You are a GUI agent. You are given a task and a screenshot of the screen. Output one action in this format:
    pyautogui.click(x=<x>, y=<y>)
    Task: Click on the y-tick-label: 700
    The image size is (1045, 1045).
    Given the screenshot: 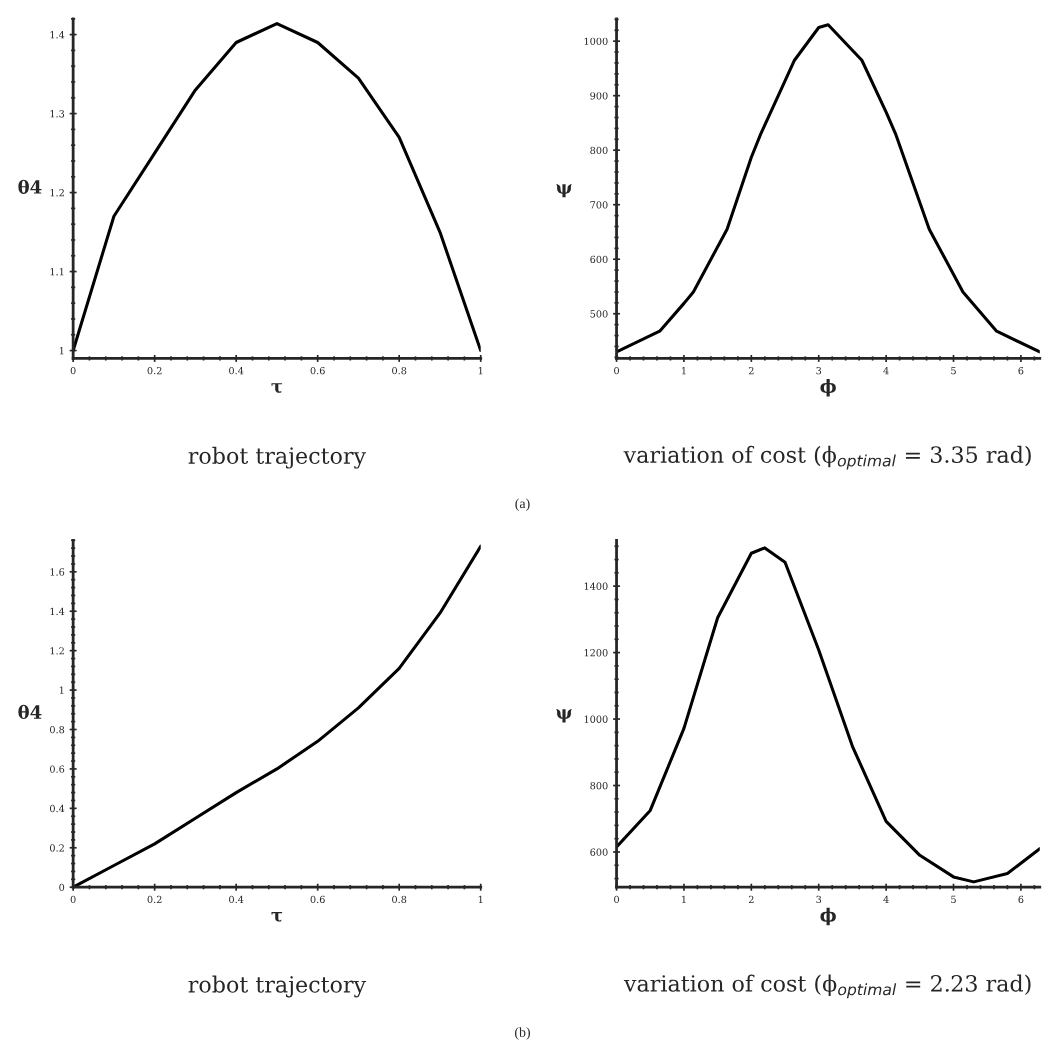 What is the action you would take?
    pyautogui.click(x=599, y=205)
    